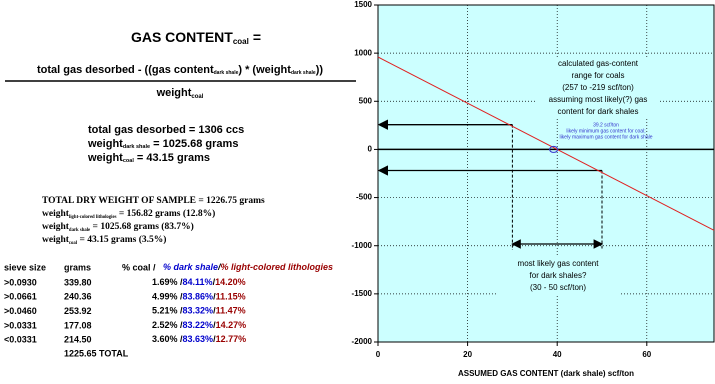  I want to click on annotation: assuming most likely(?) gas, so click(598, 99).